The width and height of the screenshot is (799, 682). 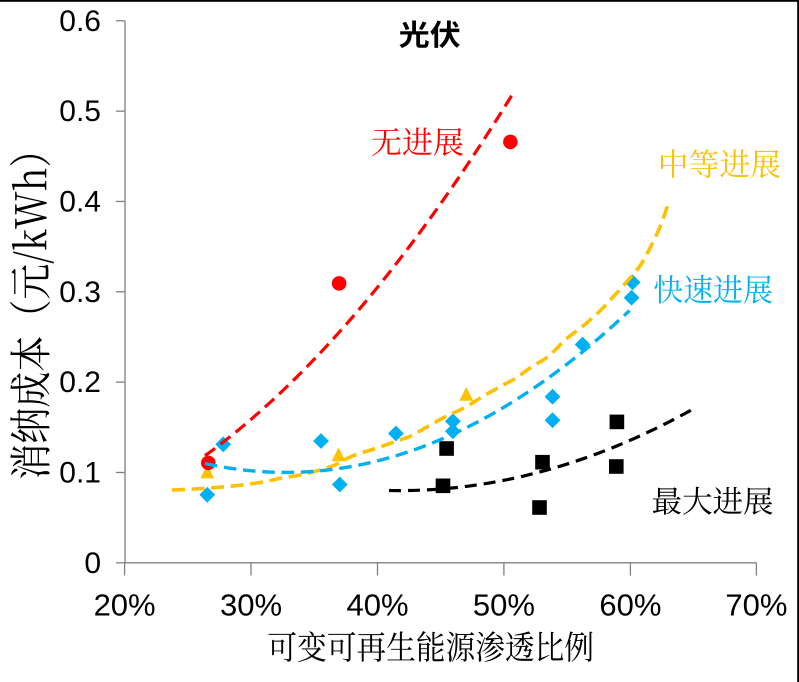 What do you see at coordinates (377, 605) in the screenshot?
I see `svg-text: 40%` at bounding box center [377, 605].